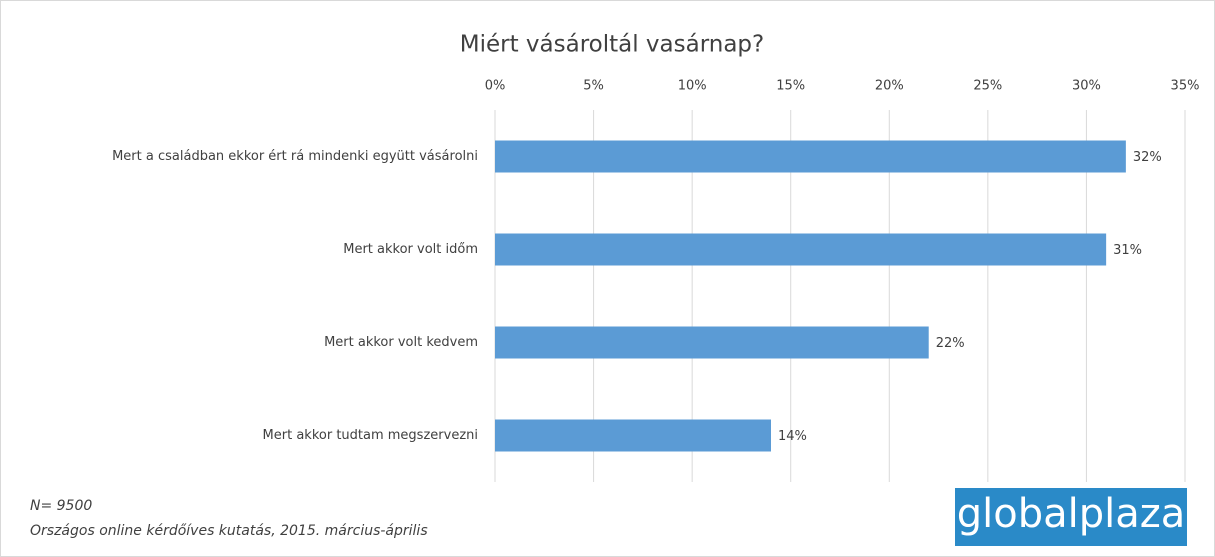 This screenshot has height=557, width=1215. What do you see at coordinates (593, 86) in the screenshot?
I see `x-tick-label: 5%` at bounding box center [593, 86].